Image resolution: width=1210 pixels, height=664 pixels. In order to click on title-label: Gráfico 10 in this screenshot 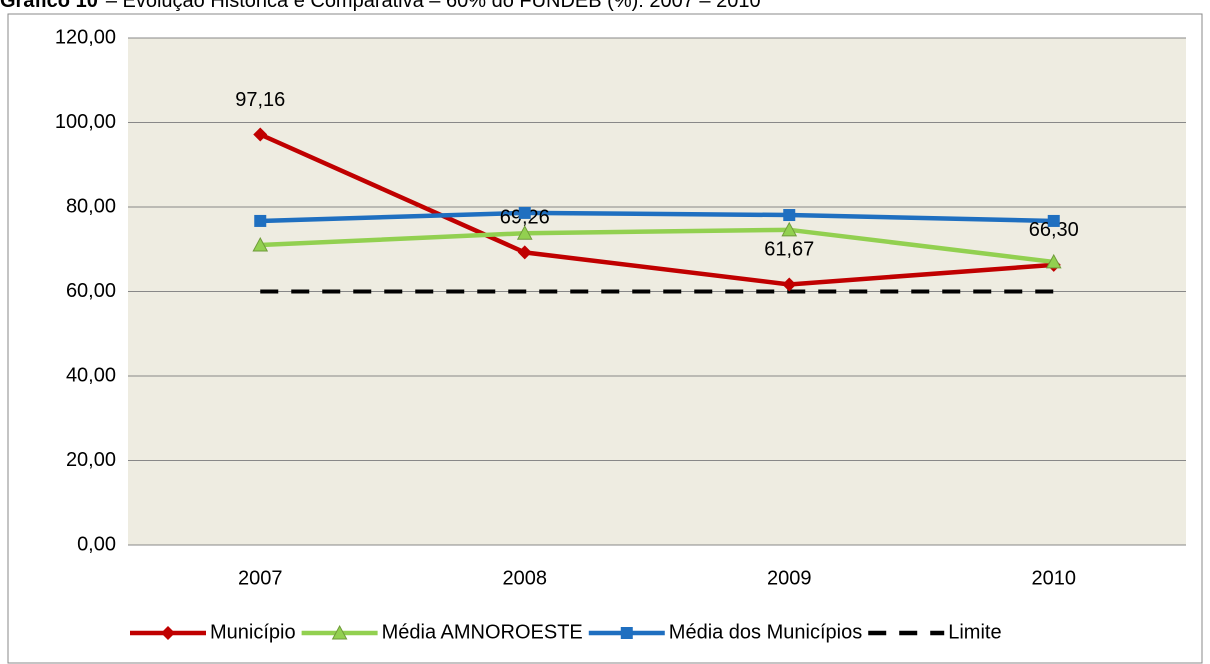, I will do `click(49, 6)`.